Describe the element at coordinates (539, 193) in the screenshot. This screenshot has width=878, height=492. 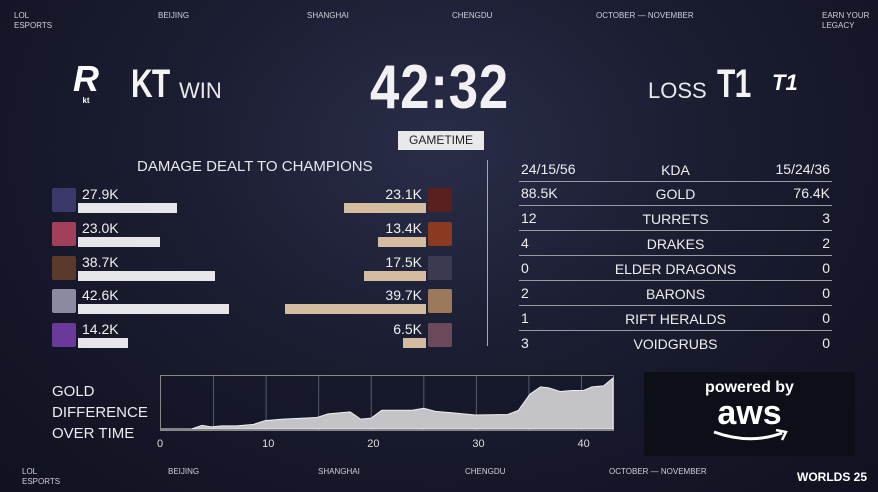
I see `kt-stat: 88.5K` at that location.